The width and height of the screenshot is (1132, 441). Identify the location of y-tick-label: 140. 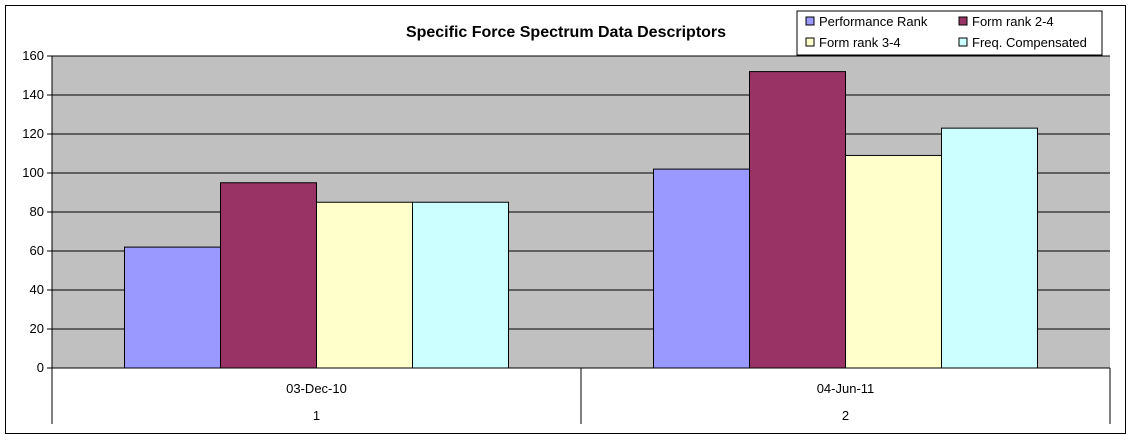
(33, 94).